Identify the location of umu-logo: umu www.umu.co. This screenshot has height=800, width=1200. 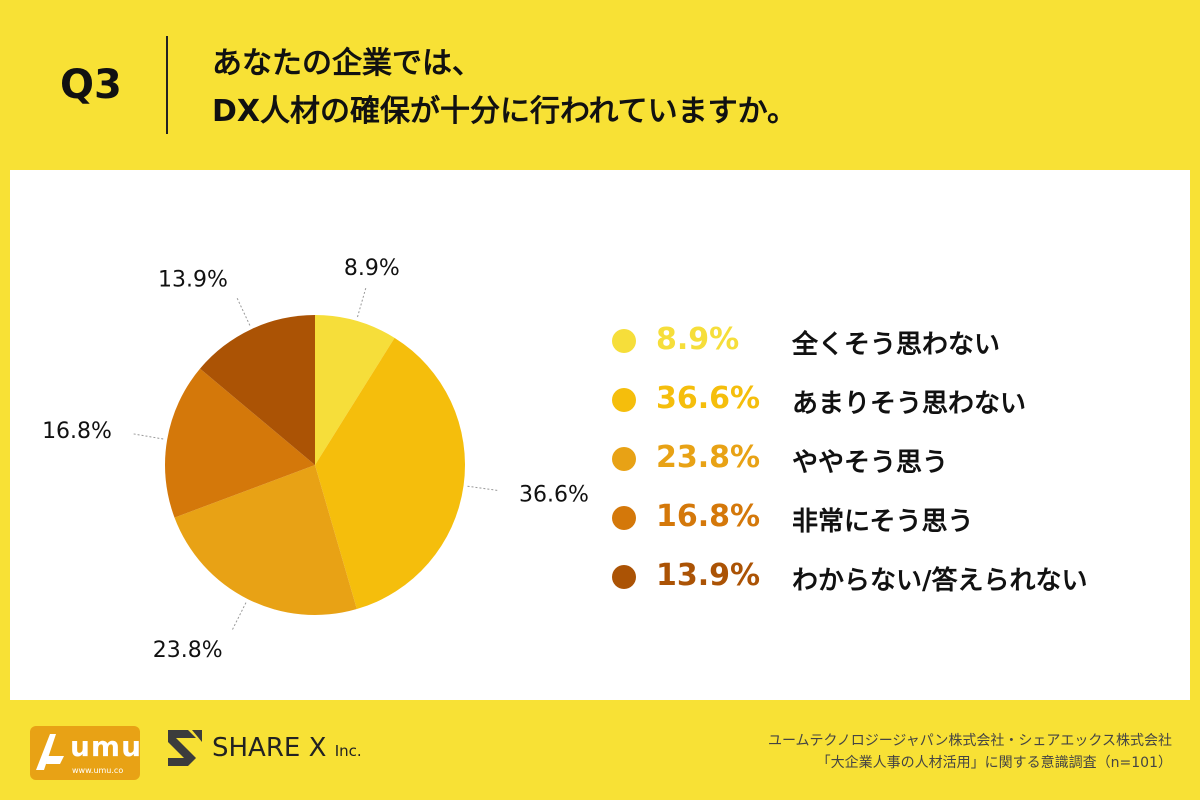
(86, 753).